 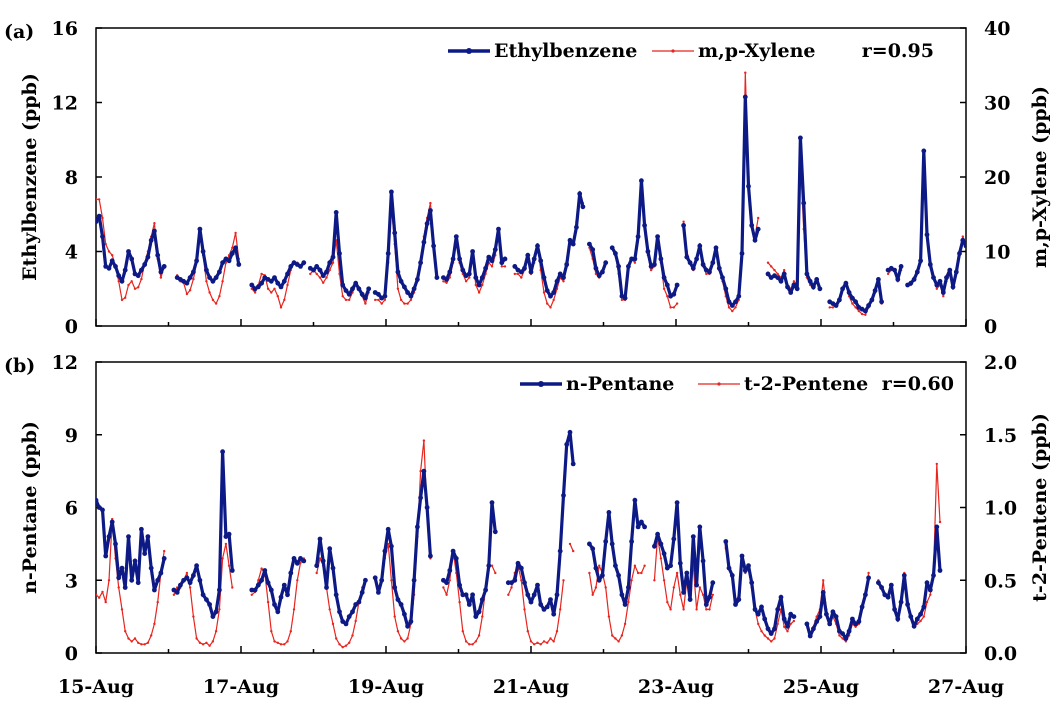 What do you see at coordinates (918, 384) in the screenshot?
I see `correlation-annotation: r=0.60` at bounding box center [918, 384].